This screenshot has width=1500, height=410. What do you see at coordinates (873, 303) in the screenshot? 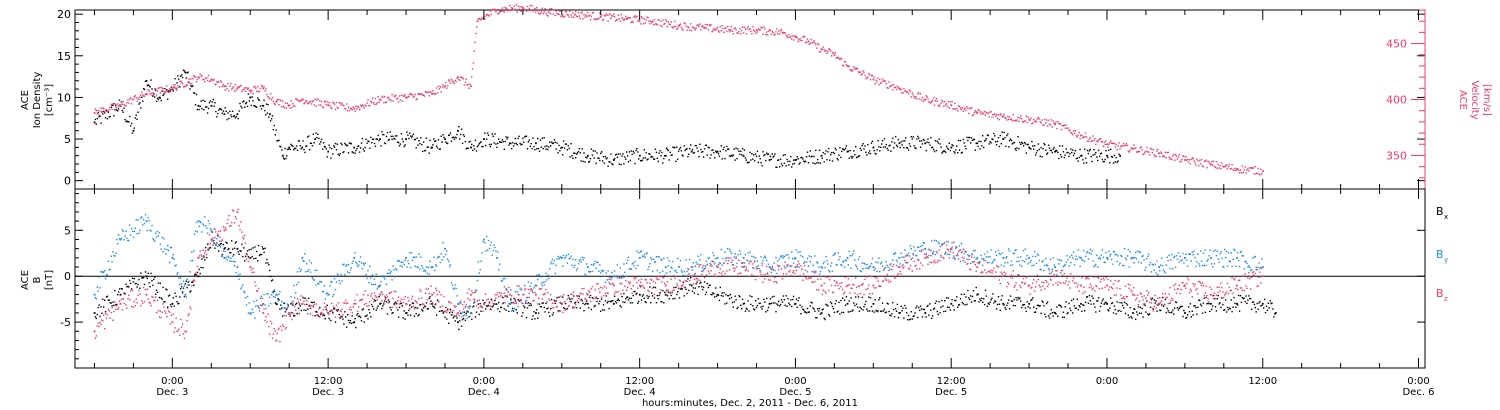
I see `bx-point` at bounding box center [873, 303].